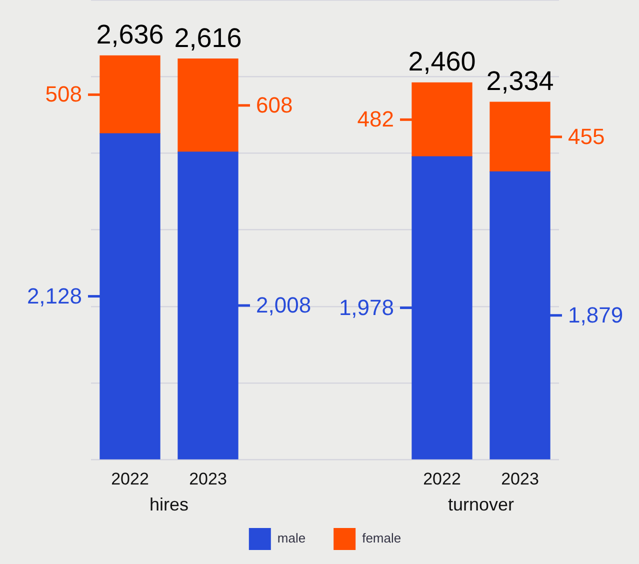 The image size is (639, 564). Describe the element at coordinates (366, 307) in the screenshot. I see `data-label: 1,978` at that location.